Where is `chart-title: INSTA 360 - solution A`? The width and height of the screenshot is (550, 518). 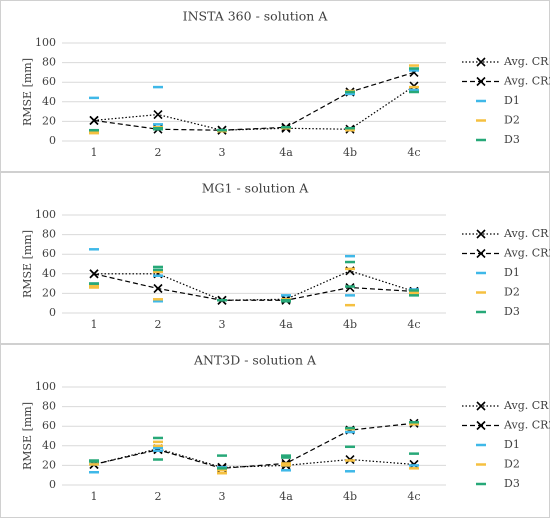 chart-title: INSTA 360 - solution A is located at coordinates (256, 16).